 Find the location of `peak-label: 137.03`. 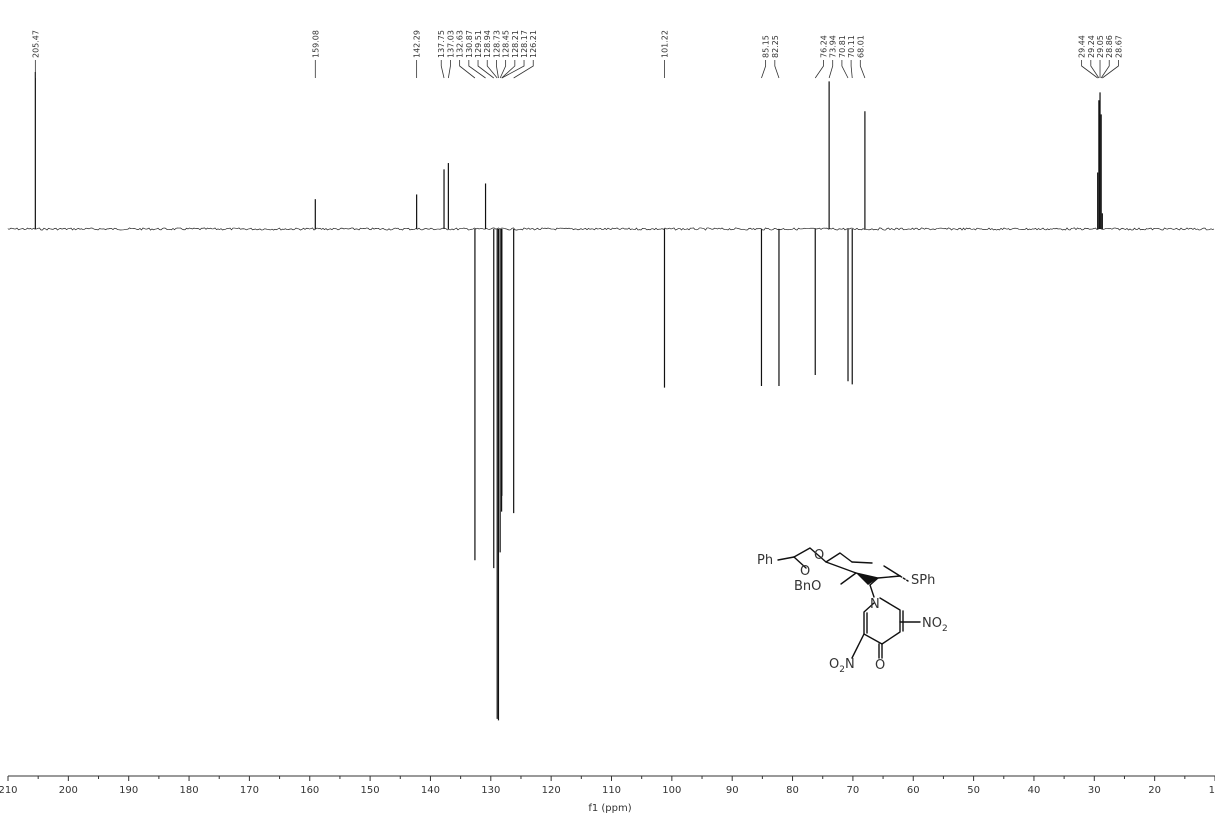

peak-label: 137.03 is located at coordinates (450, 44).